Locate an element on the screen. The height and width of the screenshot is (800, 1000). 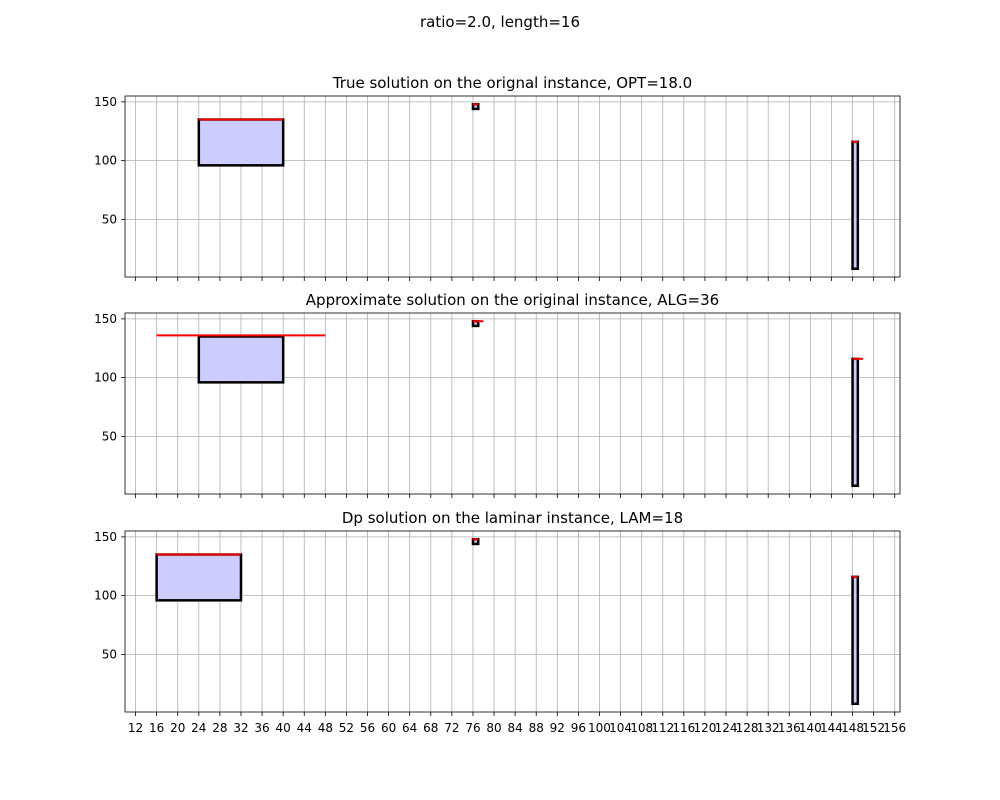
x-tick-label: 28 is located at coordinates (219, 728).